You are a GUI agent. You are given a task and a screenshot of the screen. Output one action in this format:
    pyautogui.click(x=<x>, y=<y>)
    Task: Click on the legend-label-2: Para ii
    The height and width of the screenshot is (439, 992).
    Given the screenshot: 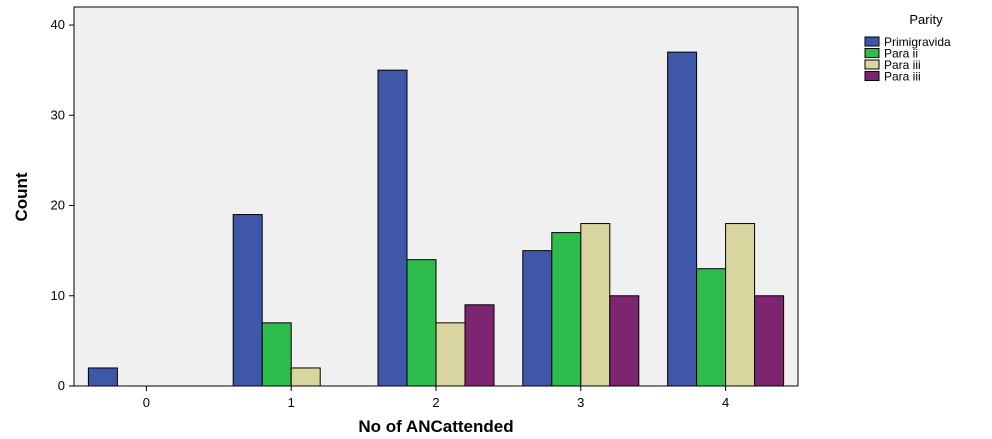 What is the action you would take?
    pyautogui.click(x=901, y=54)
    